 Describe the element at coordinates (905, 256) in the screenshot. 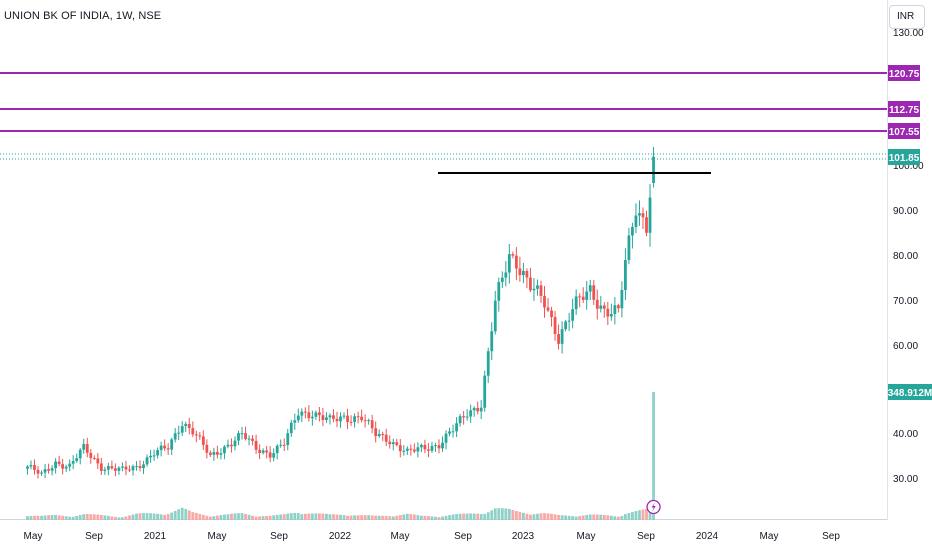

I see `y-tick-label: 80.00` at that location.